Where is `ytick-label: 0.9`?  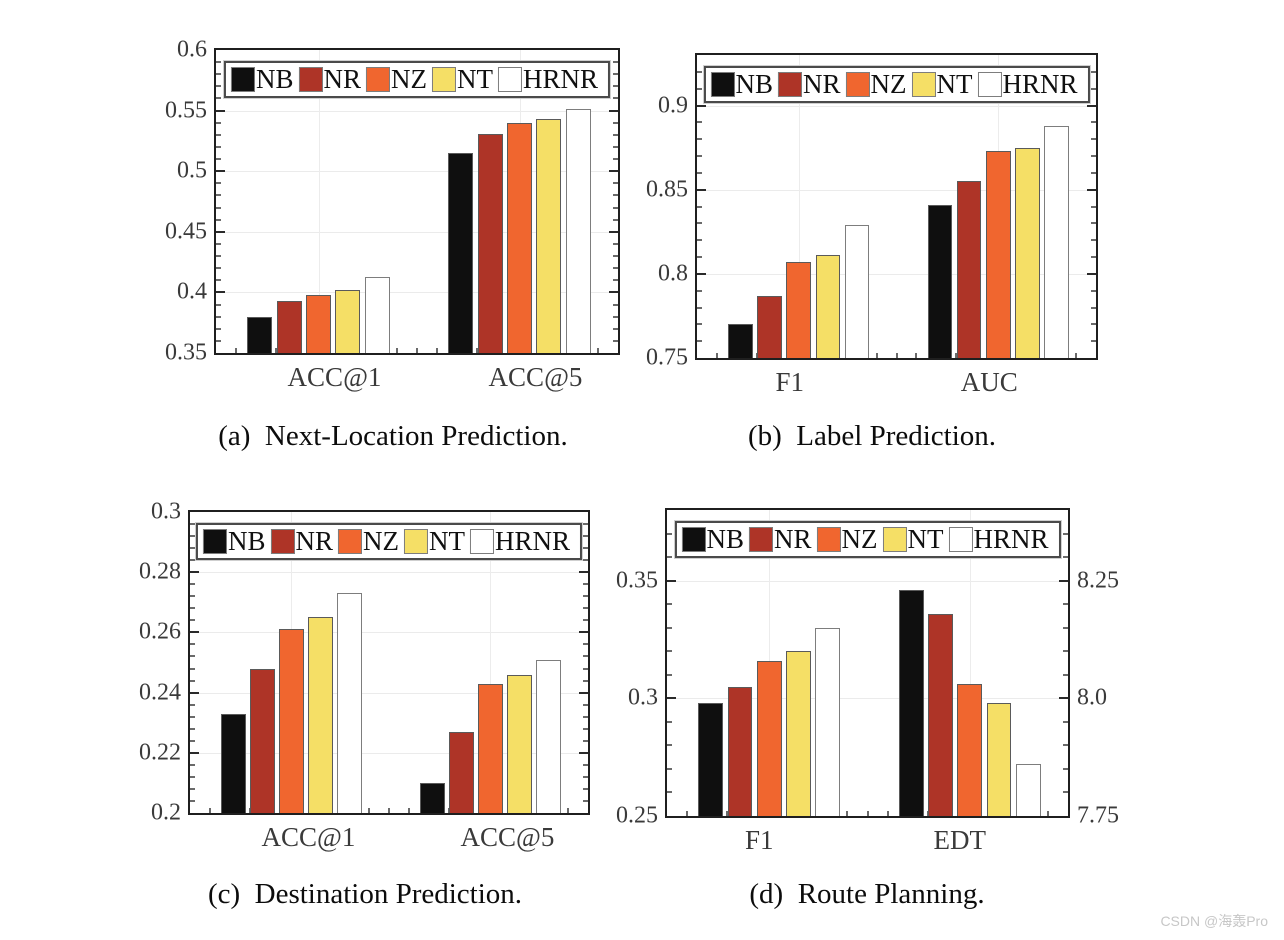 ytick-label: 0.9 is located at coordinates (673, 105).